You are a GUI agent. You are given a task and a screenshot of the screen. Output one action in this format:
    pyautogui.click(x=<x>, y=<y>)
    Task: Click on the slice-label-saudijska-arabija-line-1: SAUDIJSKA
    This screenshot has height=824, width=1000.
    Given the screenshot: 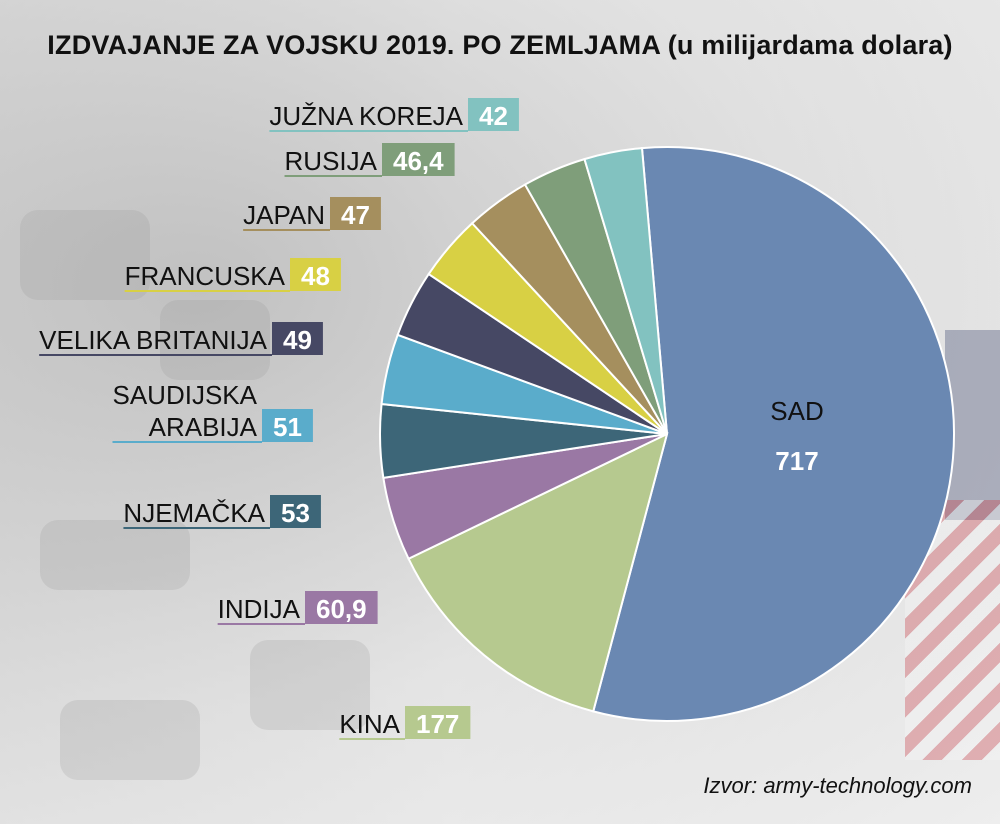 What is the action you would take?
    pyautogui.click(x=185, y=395)
    